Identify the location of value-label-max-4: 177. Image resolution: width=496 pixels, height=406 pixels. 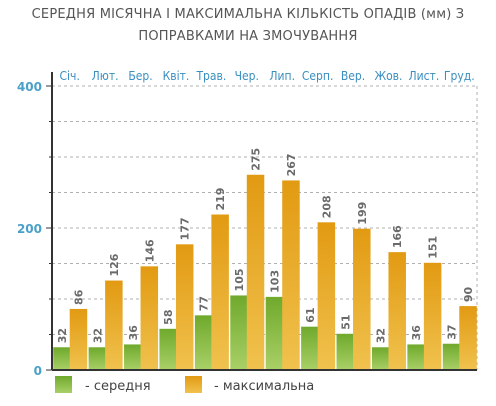
(185, 228).